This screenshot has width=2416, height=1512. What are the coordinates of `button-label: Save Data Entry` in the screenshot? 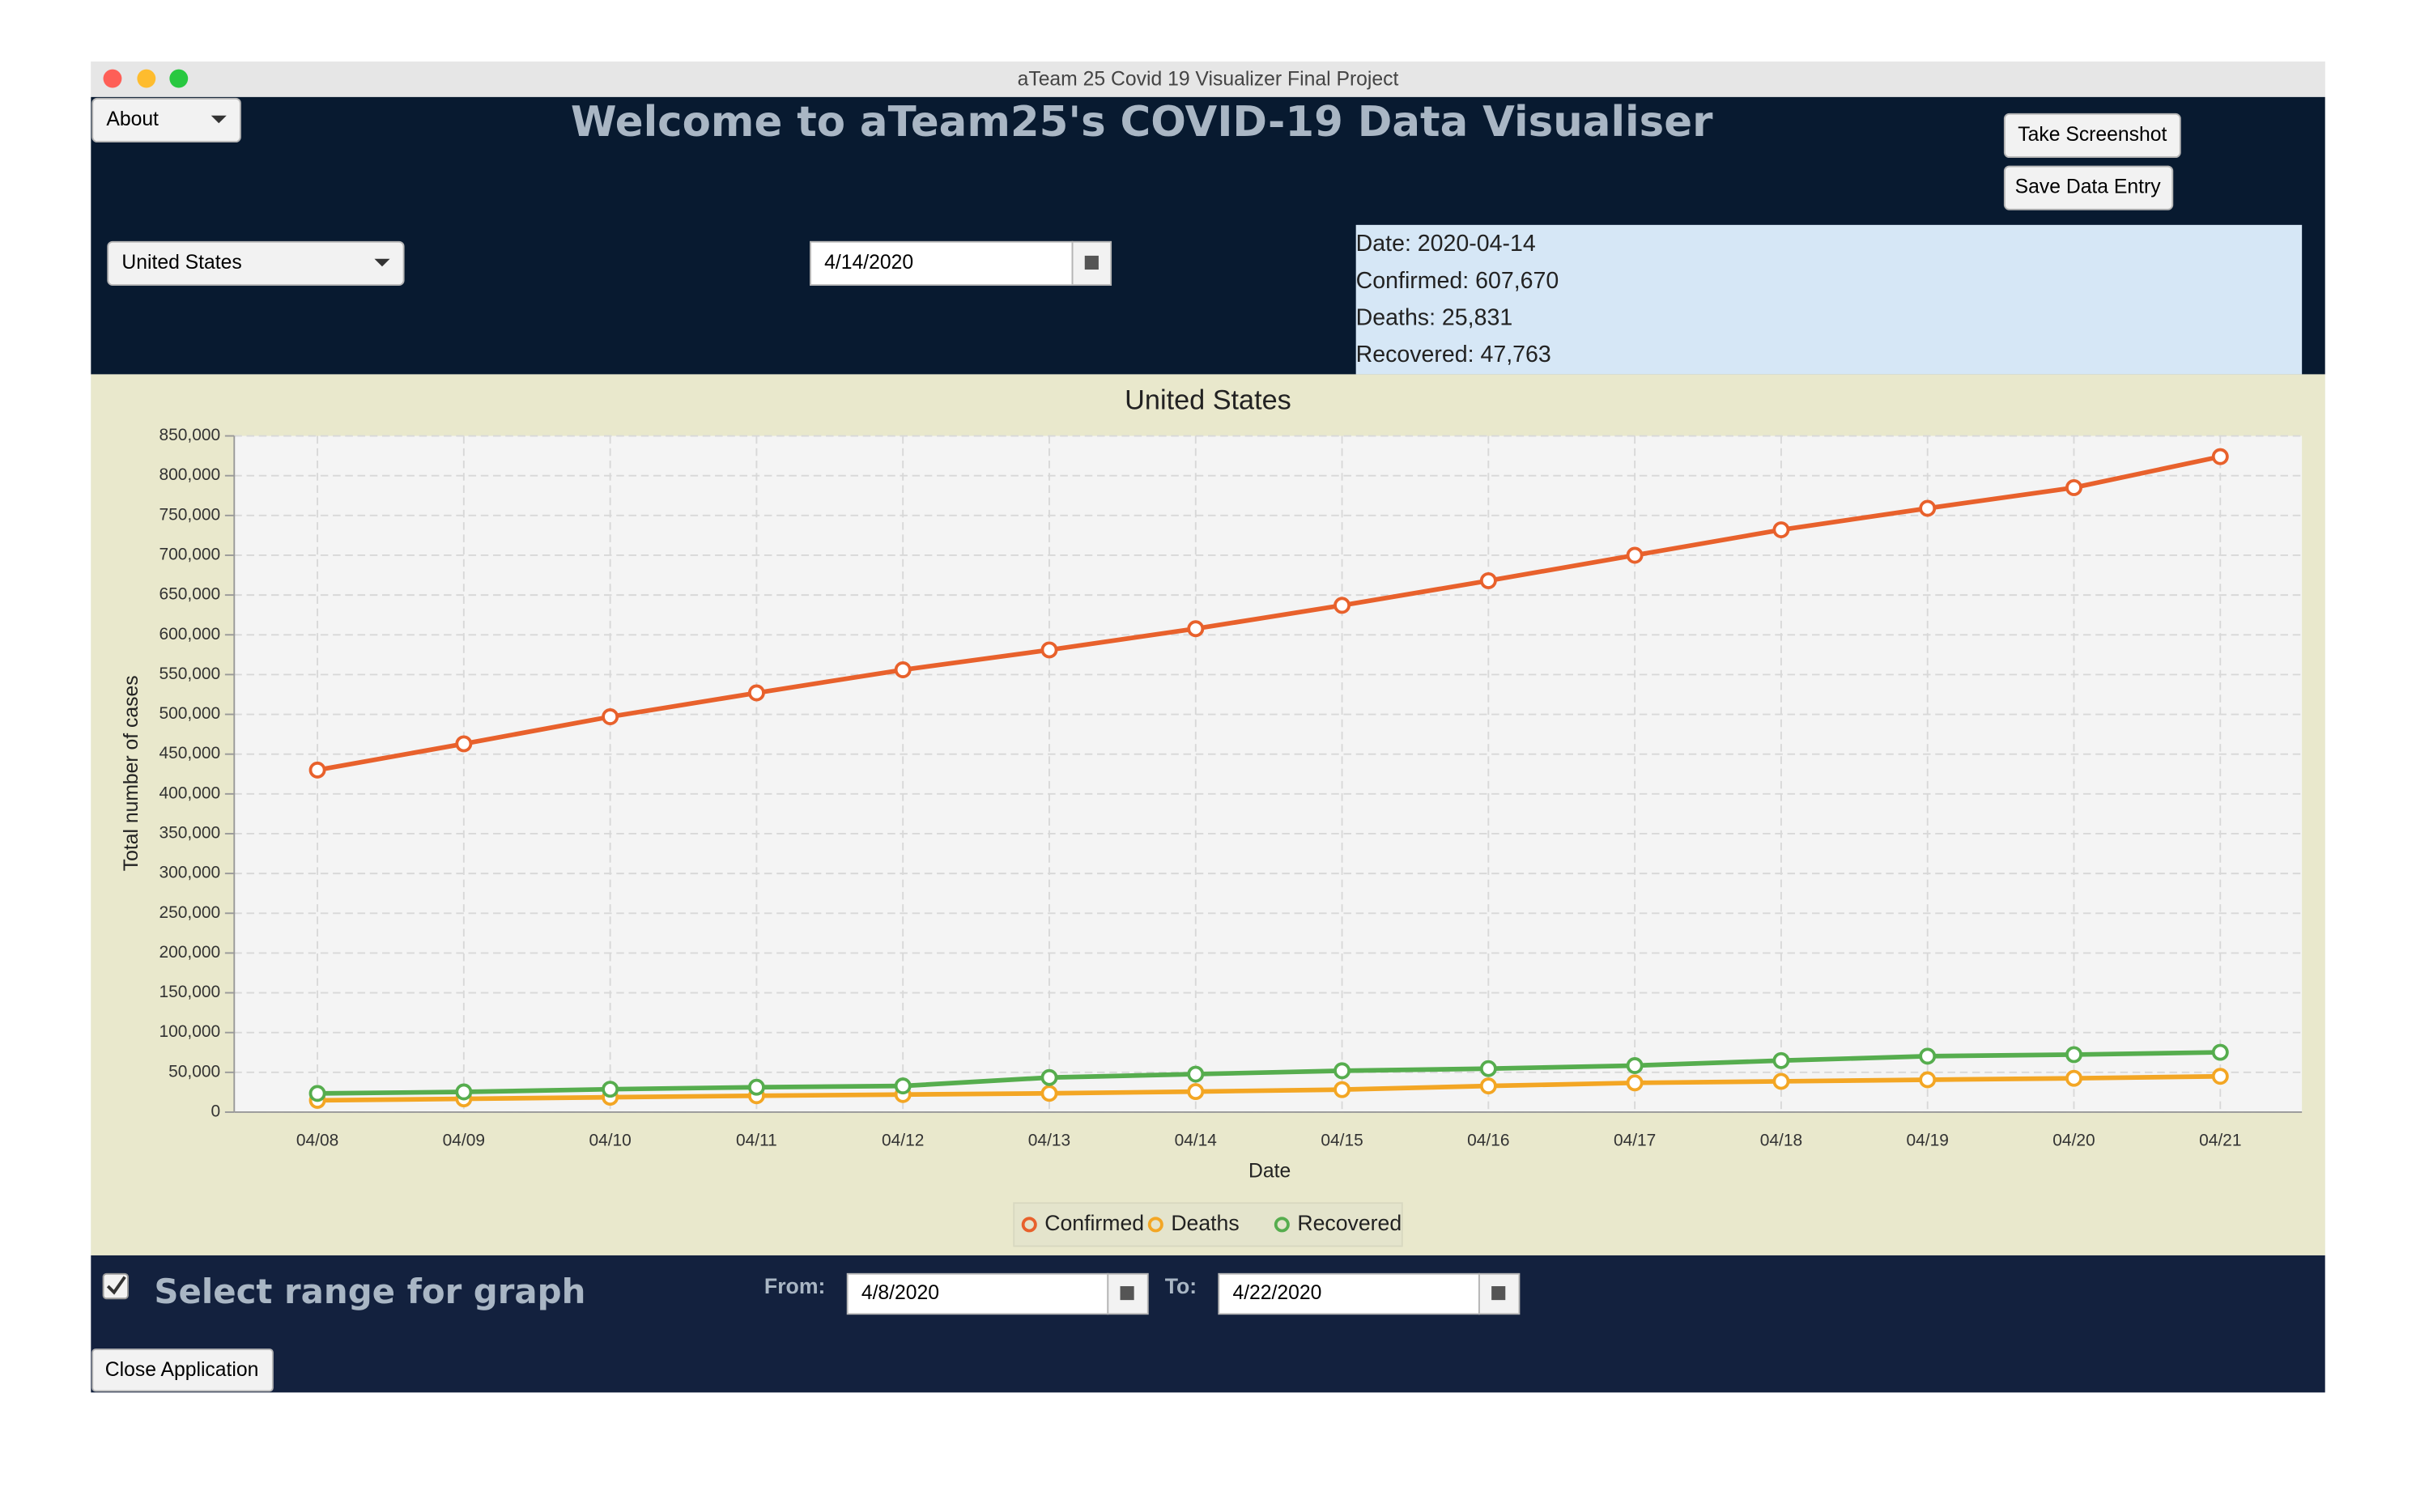 It's located at (2088, 187).